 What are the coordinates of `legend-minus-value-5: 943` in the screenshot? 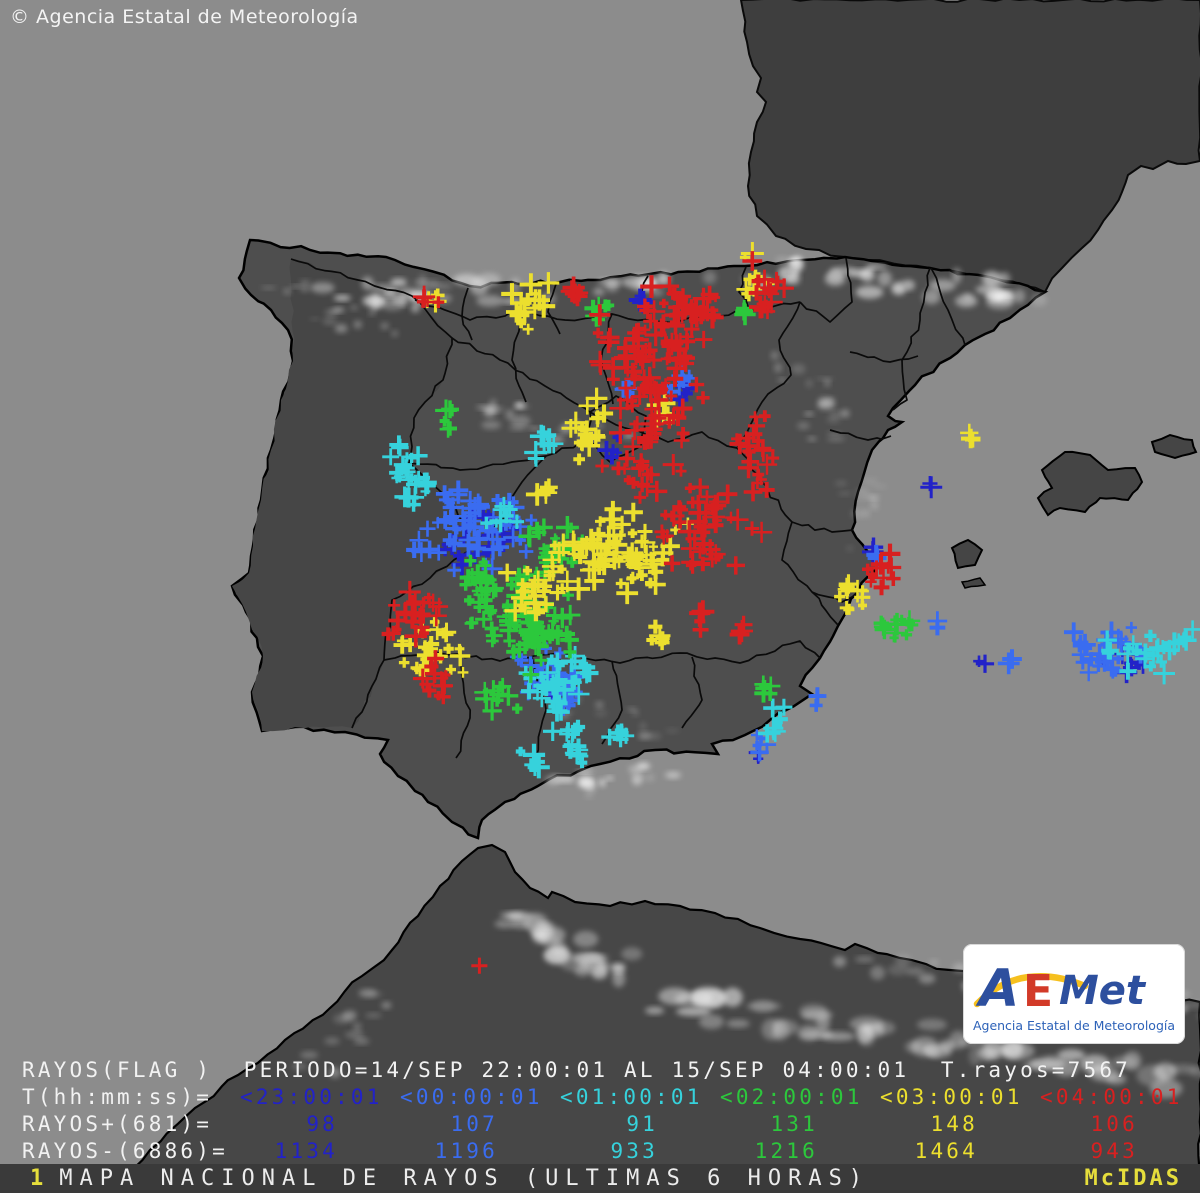 It's located at (1114, 1151).